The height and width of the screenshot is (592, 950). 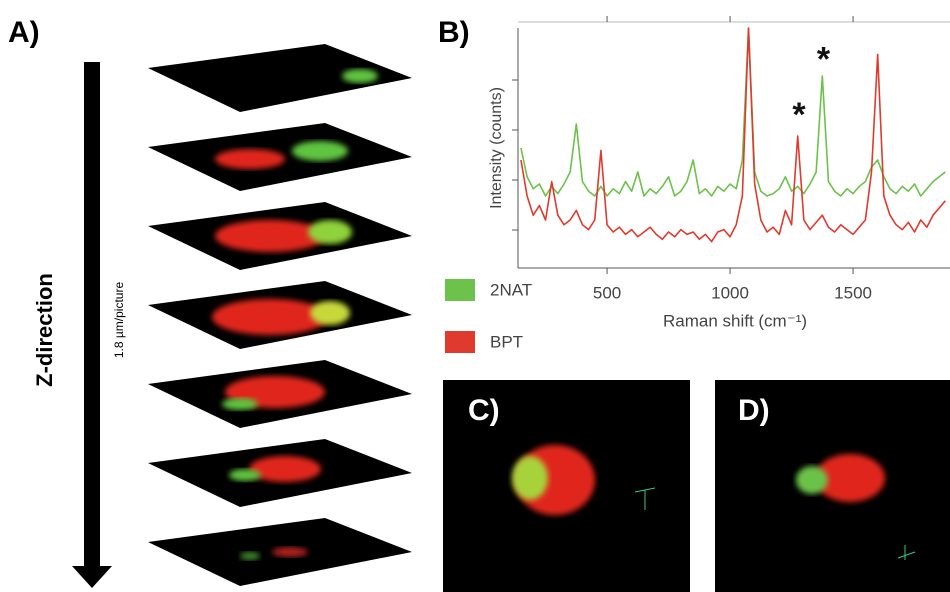 I want to click on axis-label: Z-direction, so click(x=44, y=330).